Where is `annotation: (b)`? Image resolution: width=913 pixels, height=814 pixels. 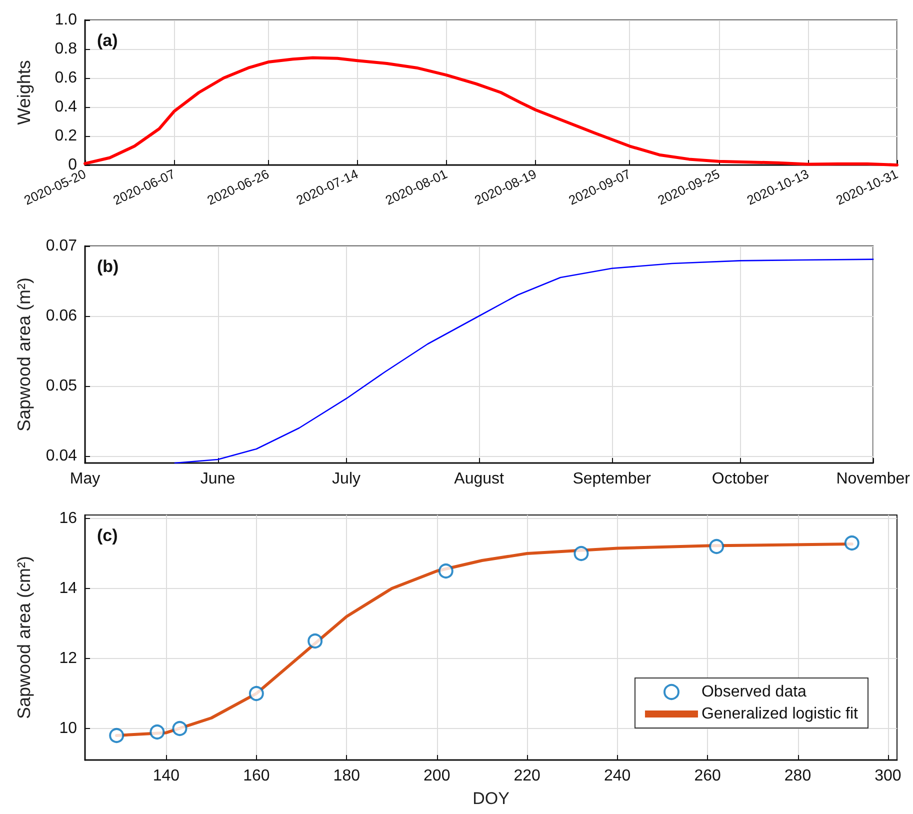 annotation: (b) is located at coordinates (108, 266).